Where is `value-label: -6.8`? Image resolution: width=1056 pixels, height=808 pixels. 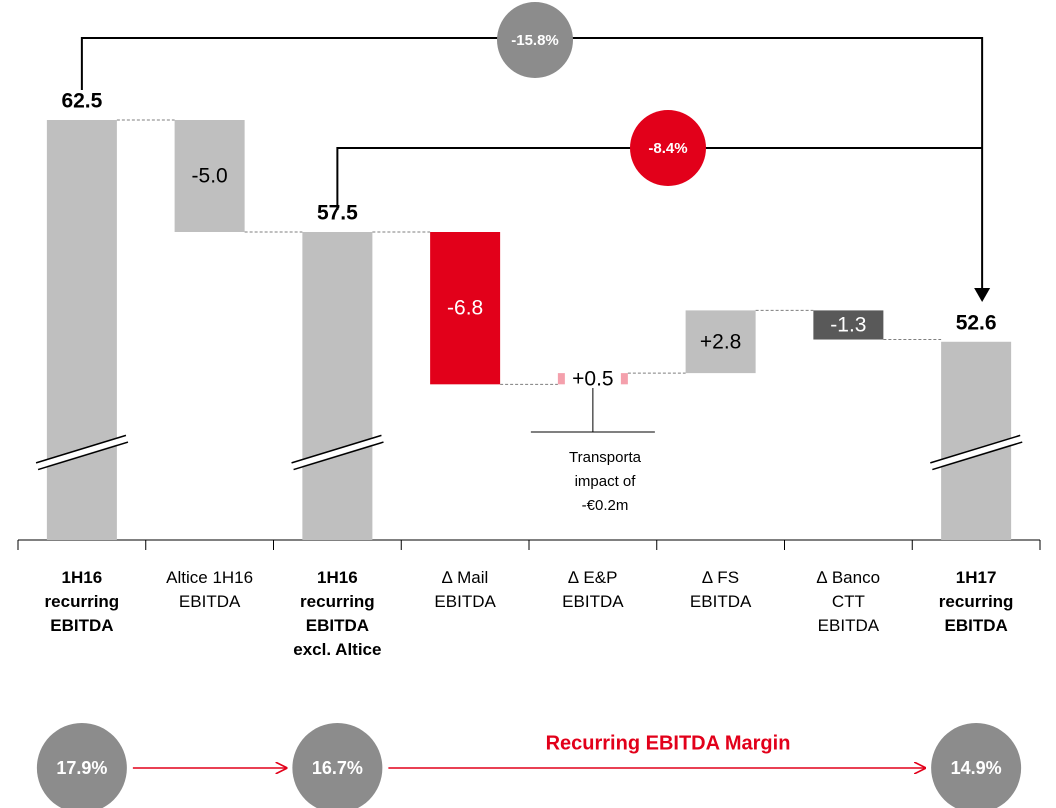
value-label: -6.8 is located at coordinates (465, 308).